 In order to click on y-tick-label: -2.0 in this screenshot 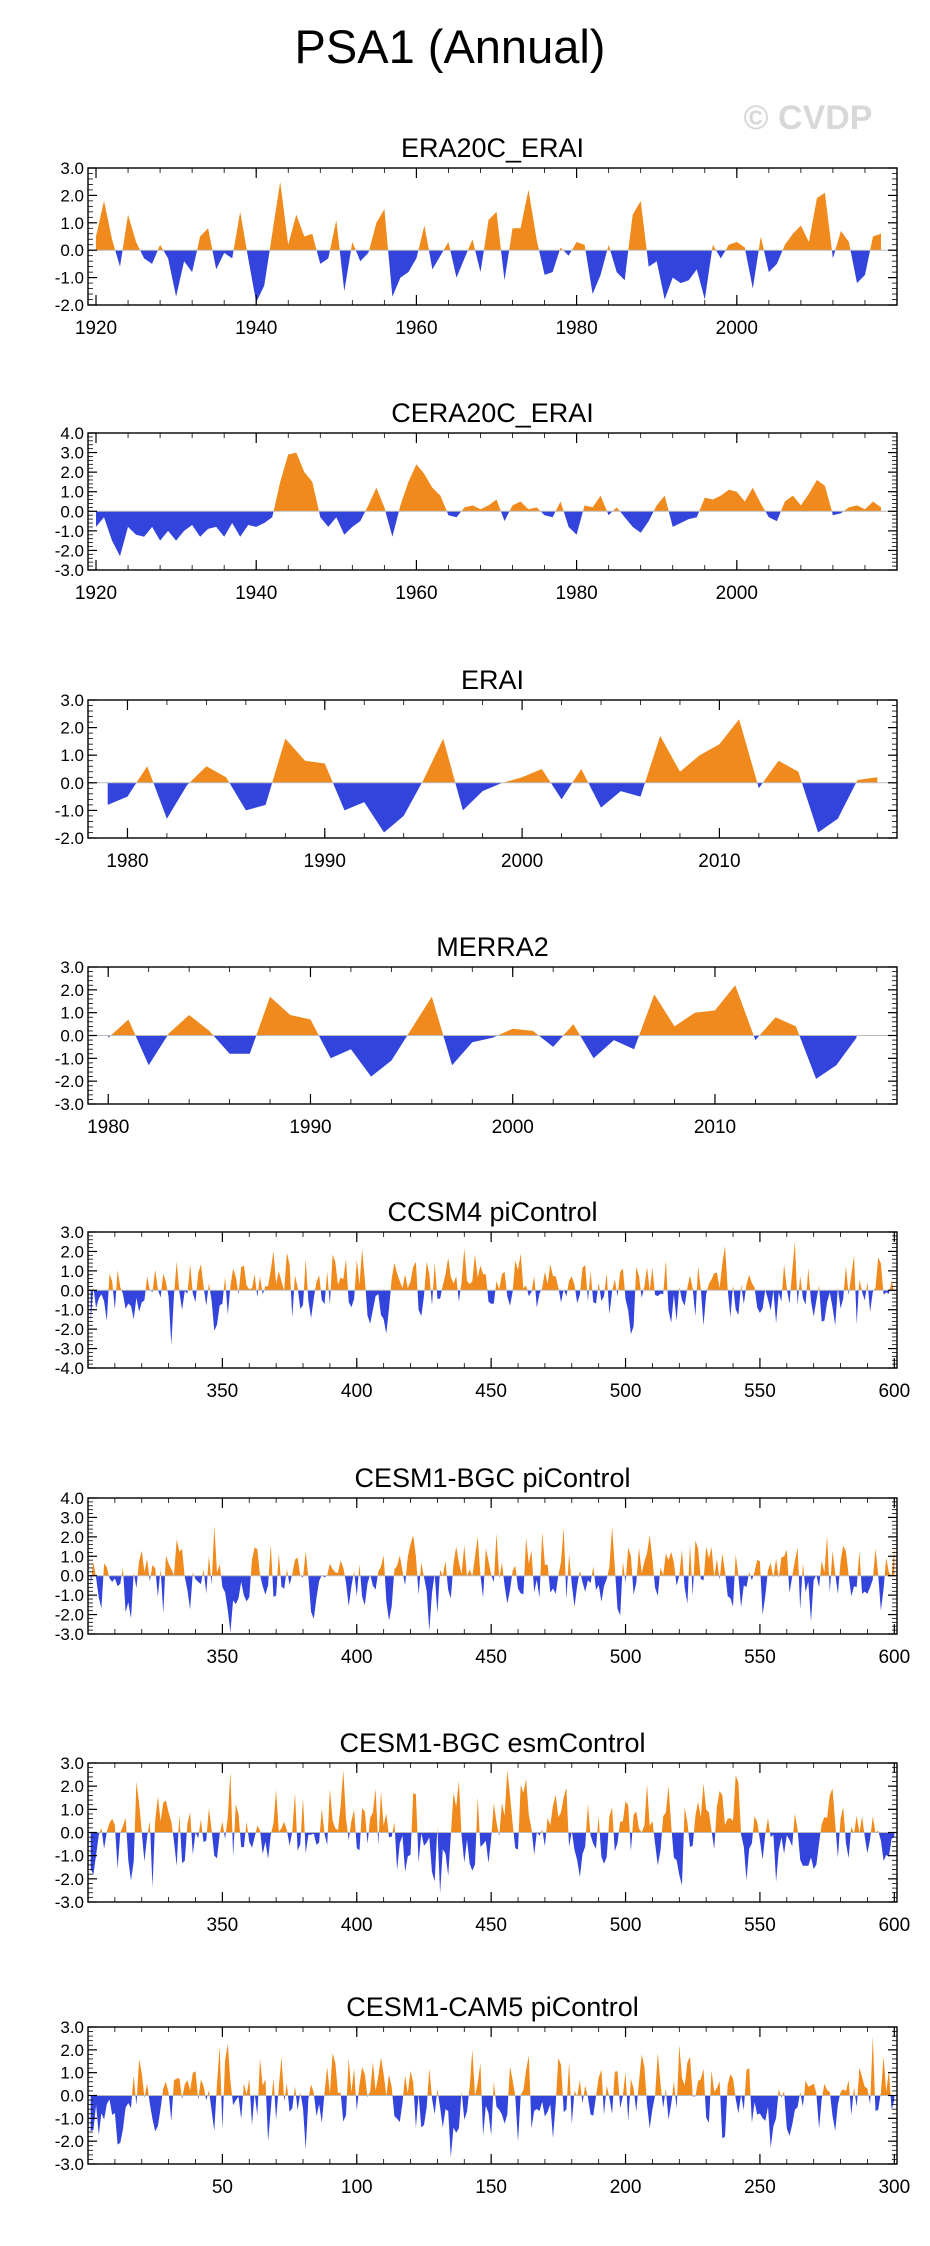, I will do `click(69, 1879)`.